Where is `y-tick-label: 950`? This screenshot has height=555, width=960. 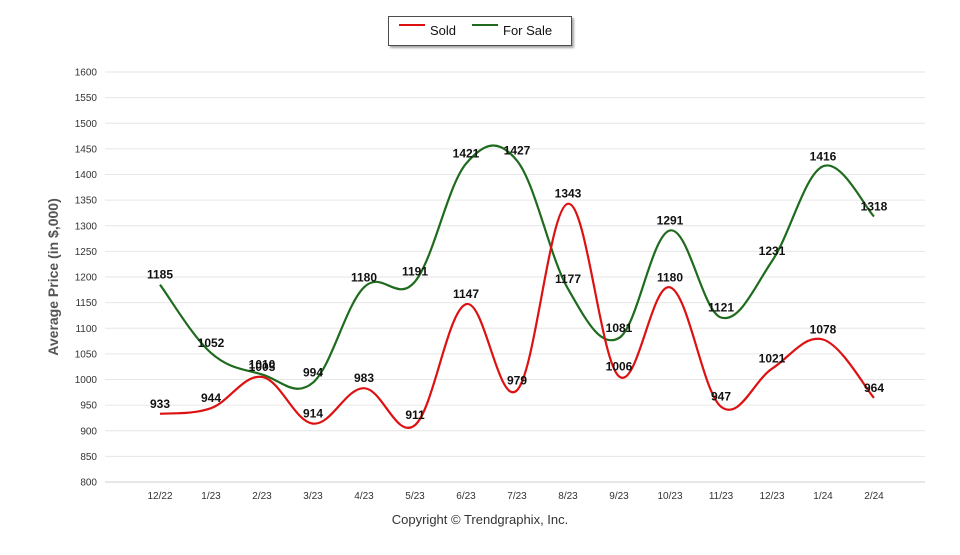 y-tick-label: 950 is located at coordinates (88, 406).